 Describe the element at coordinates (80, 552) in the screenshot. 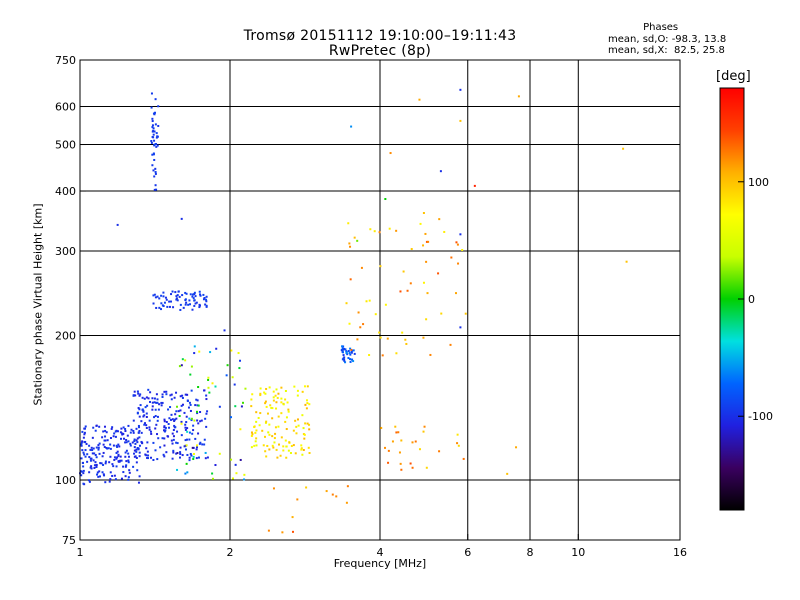

I see `x-tick-label: 1` at that location.